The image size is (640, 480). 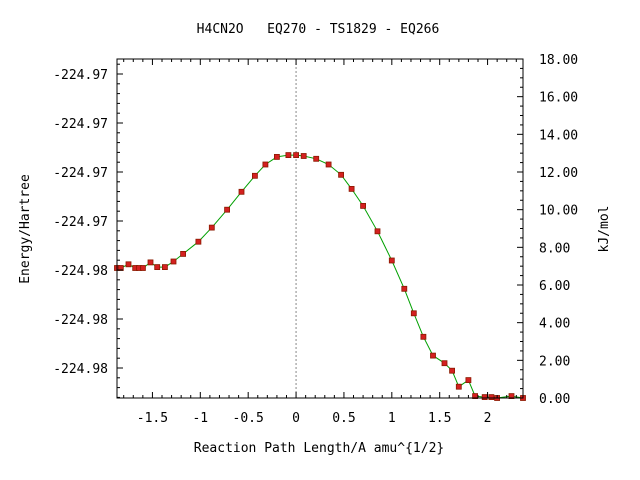 I want to click on y2-tick-label: 4.00, so click(x=554, y=324).